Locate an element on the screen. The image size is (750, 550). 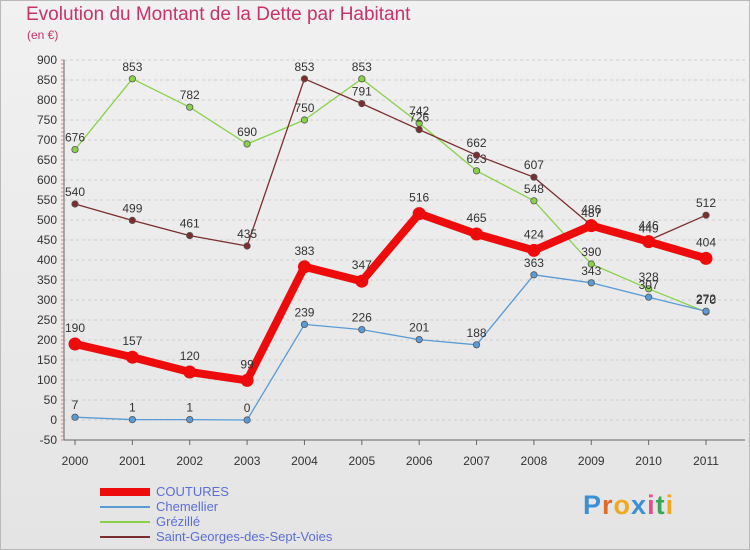
data-label: 7 is located at coordinates (75, 405).